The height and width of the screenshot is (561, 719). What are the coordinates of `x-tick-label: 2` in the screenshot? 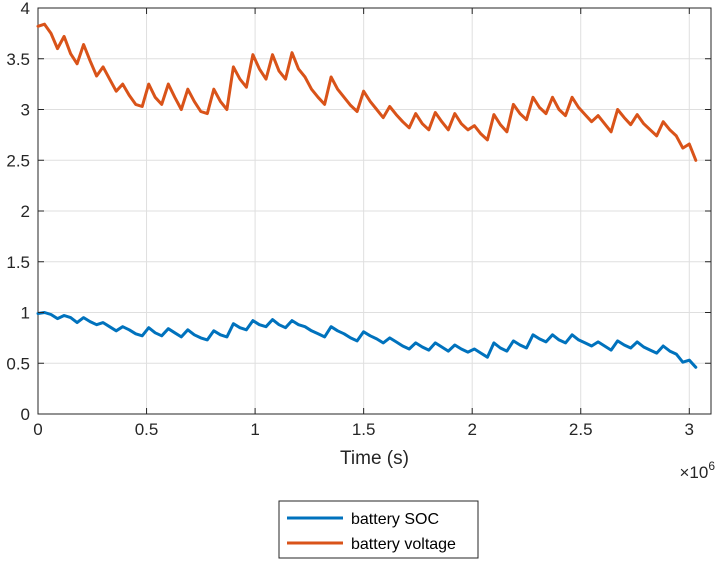 It's located at (471, 429).